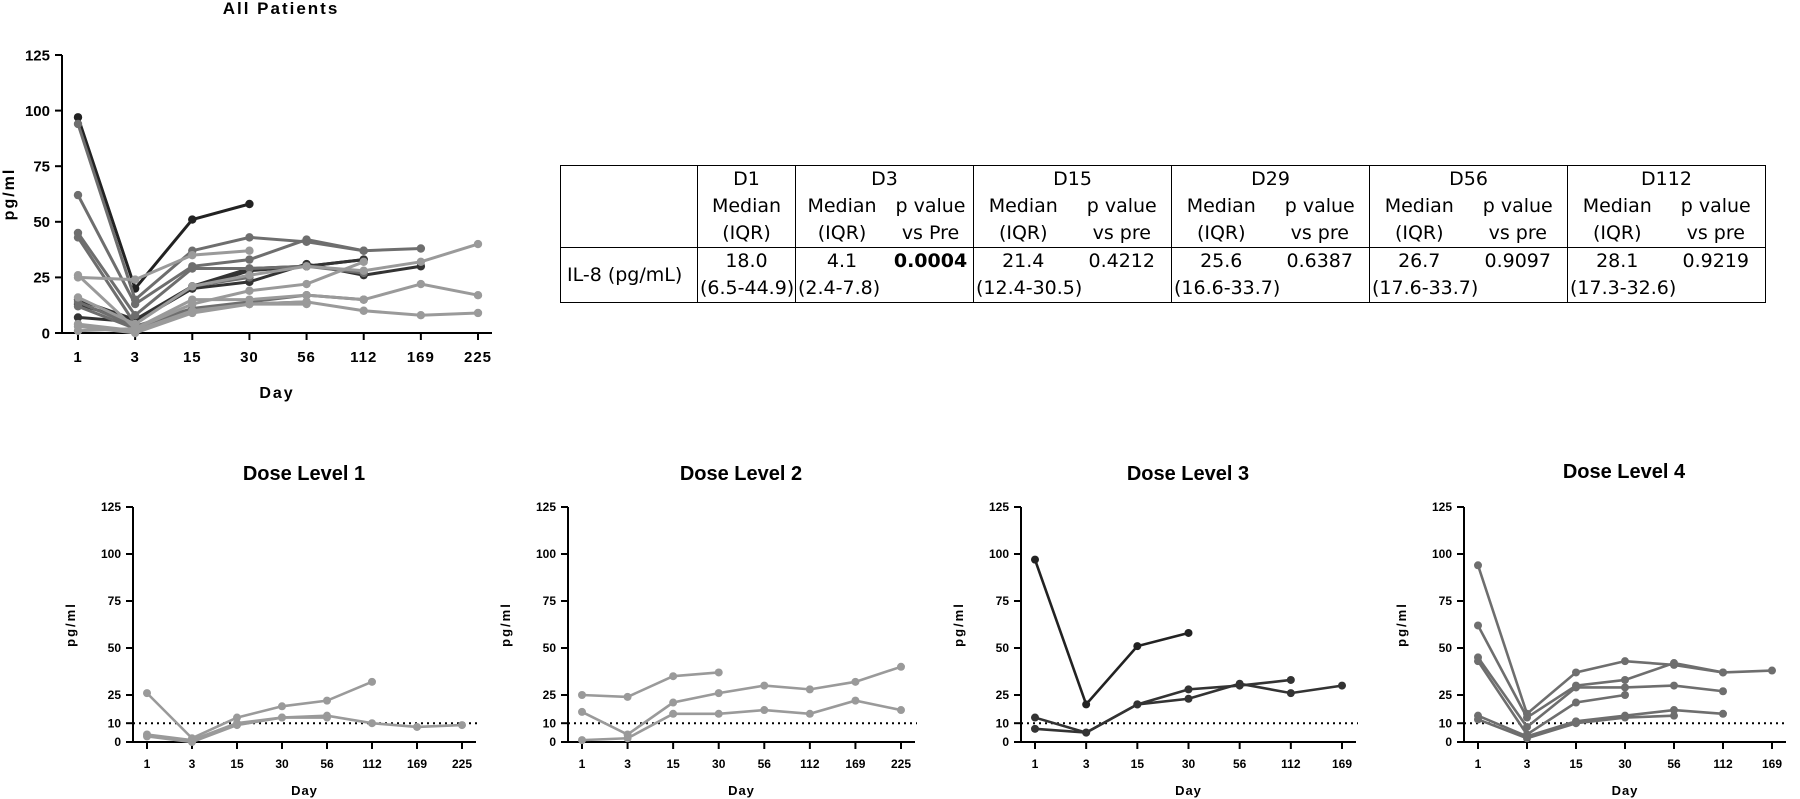  I want to click on chart-title: Dose Level 4, so click(1624, 472).